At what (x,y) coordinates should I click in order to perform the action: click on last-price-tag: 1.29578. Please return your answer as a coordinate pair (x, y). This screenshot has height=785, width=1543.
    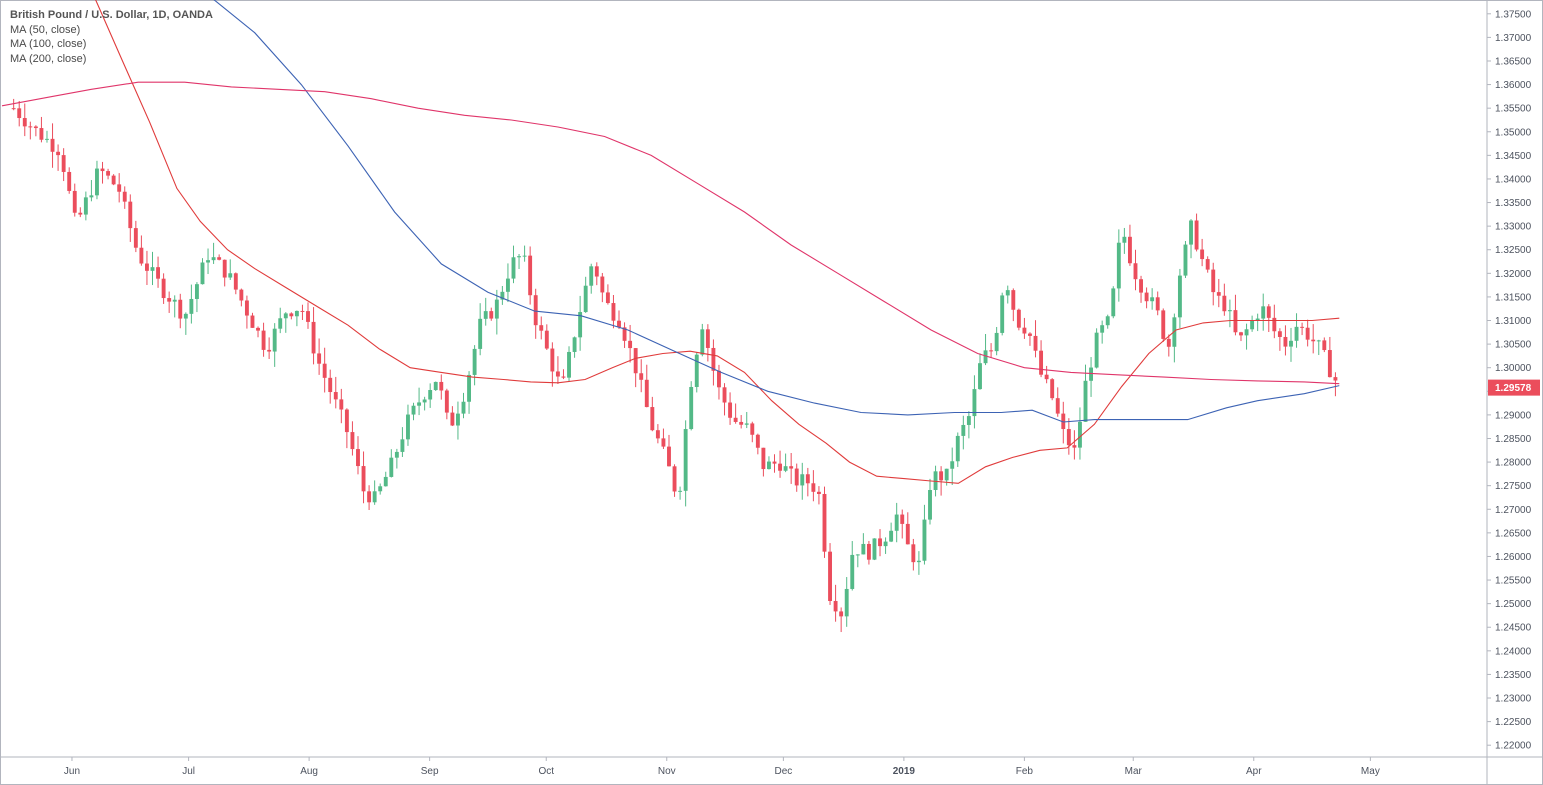
    Looking at the image, I should click on (1514, 387).